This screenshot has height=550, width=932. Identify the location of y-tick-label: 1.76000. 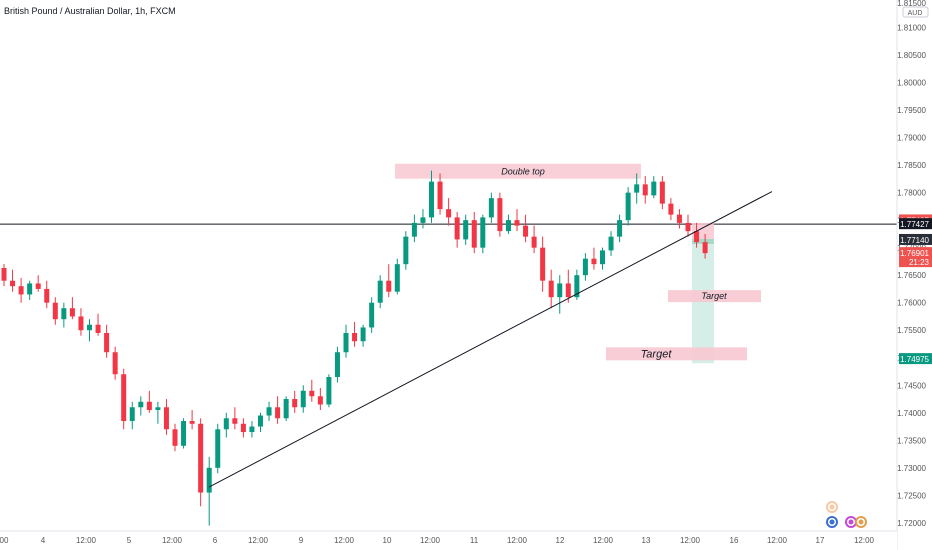
(911, 303).